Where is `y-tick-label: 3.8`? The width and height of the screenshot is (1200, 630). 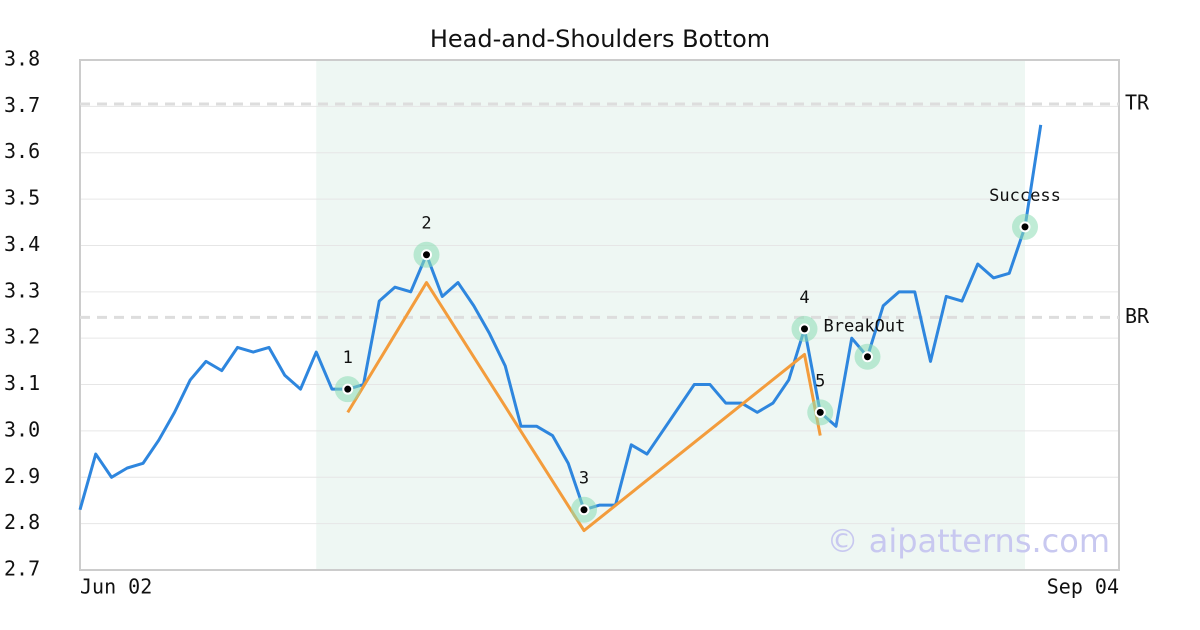
y-tick-label: 3.8 is located at coordinates (22, 59).